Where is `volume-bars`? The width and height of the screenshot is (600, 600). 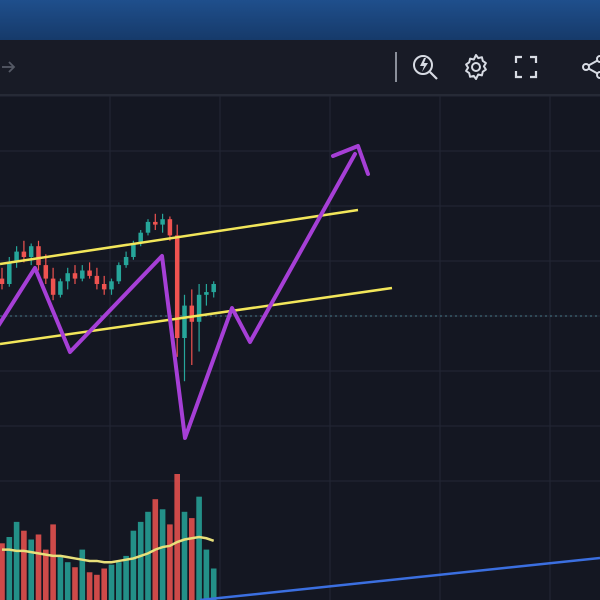 volume-bars is located at coordinates (108, 537).